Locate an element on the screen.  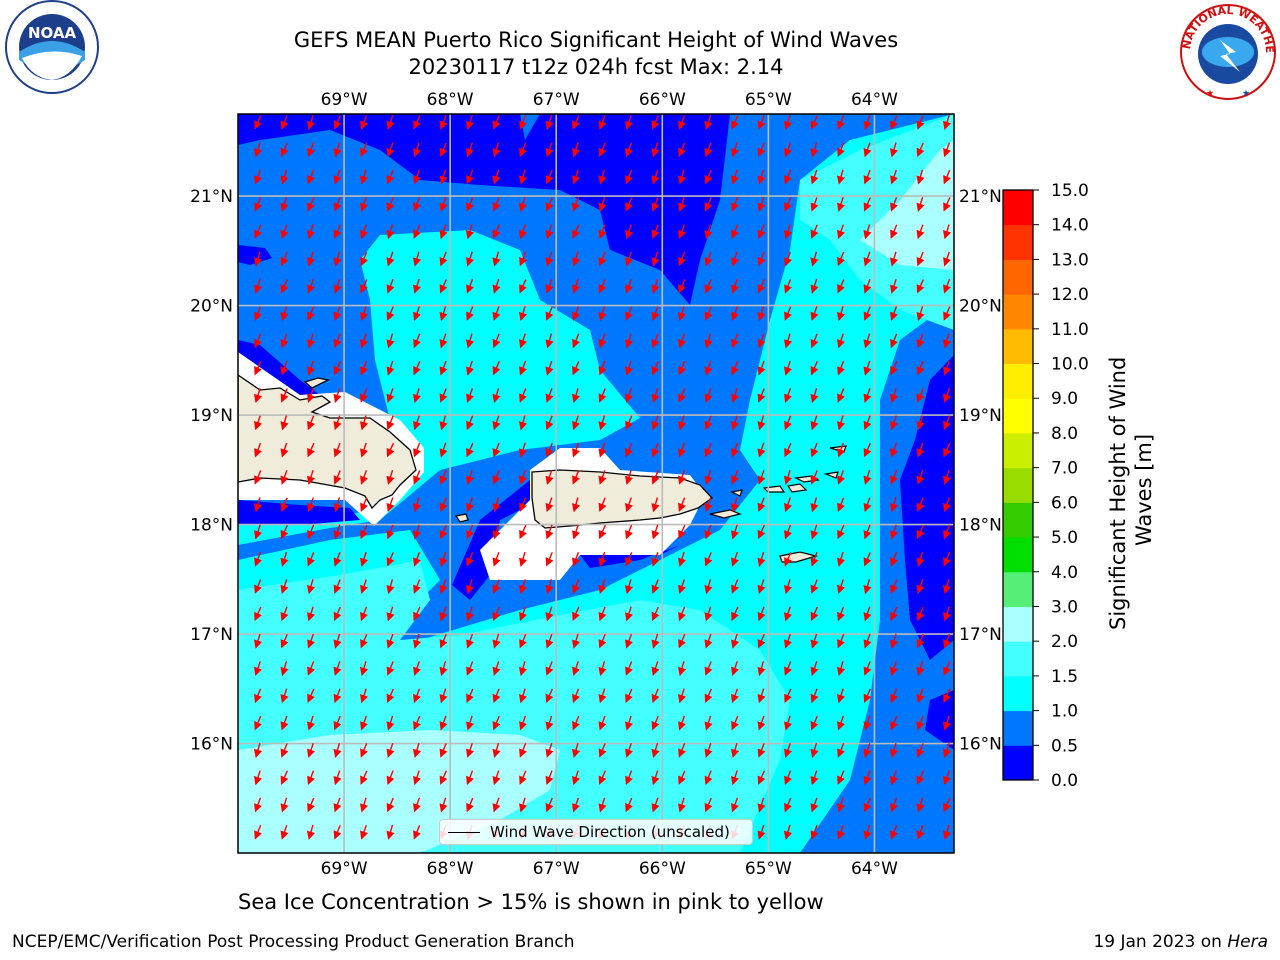
lon-tick-label-top: 67°W is located at coordinates (556, 100).